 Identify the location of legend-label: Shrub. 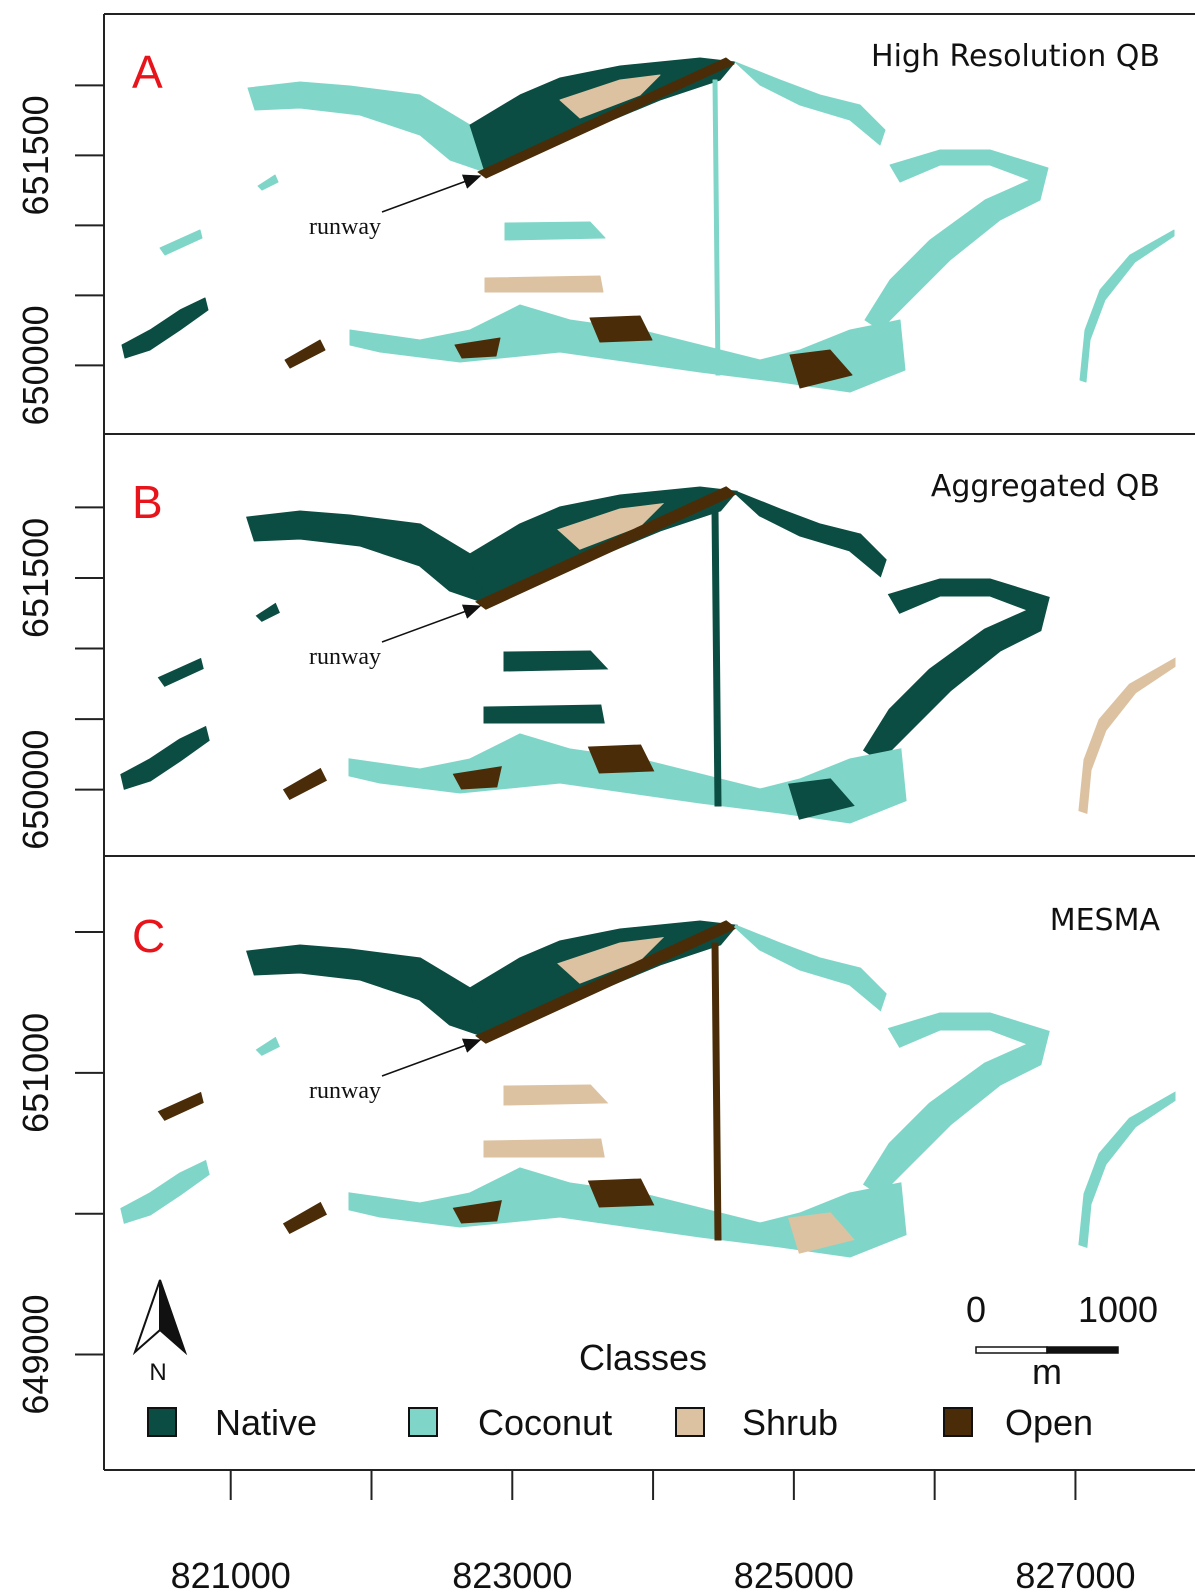
(790, 1422).